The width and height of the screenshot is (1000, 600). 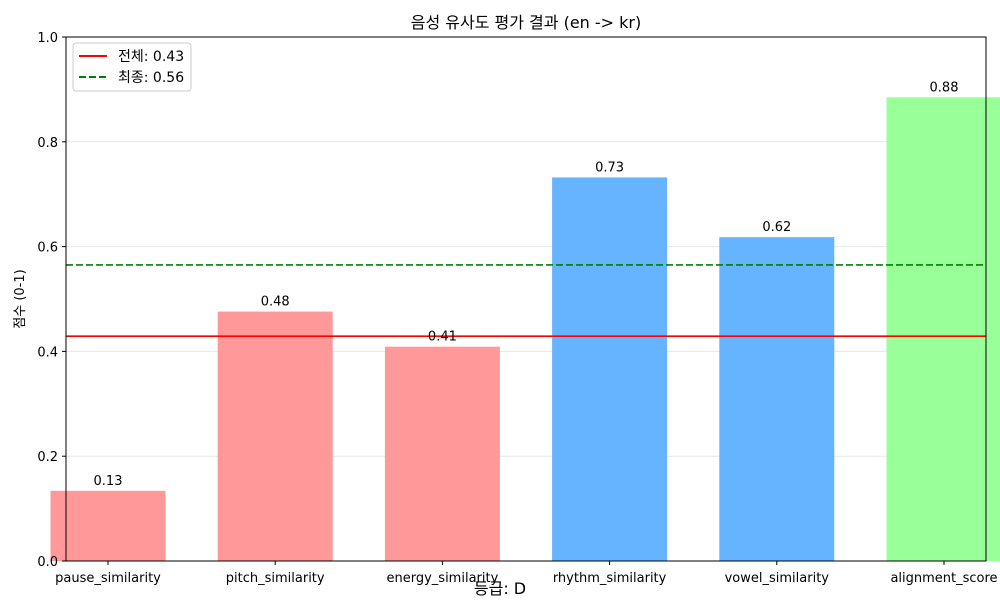 What do you see at coordinates (443, 578) in the screenshot?
I see `x-tick-label: energy_similarity` at bounding box center [443, 578].